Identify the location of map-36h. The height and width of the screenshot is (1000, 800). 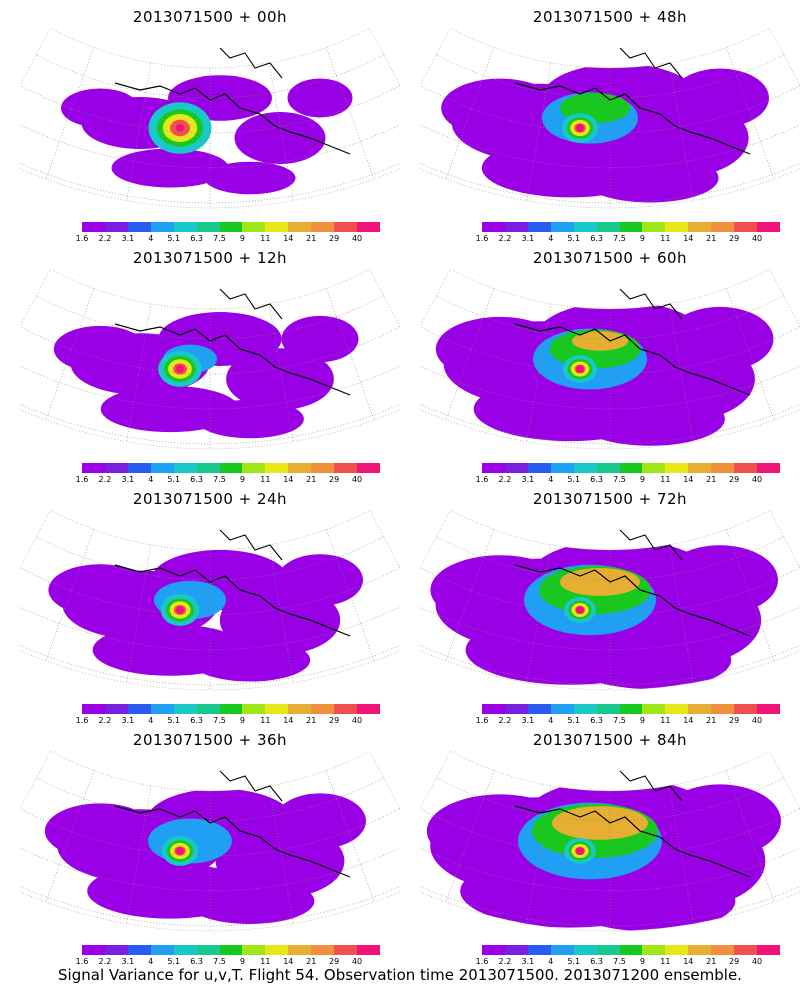
(210, 841).